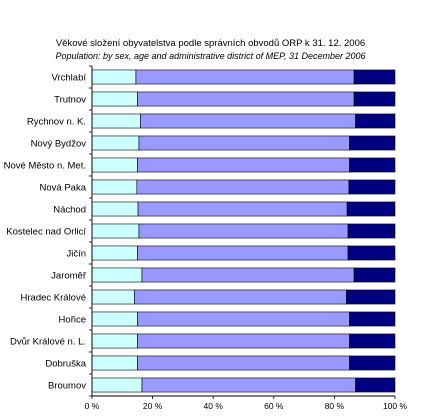  I want to click on category-label: Jičín, so click(76, 254).